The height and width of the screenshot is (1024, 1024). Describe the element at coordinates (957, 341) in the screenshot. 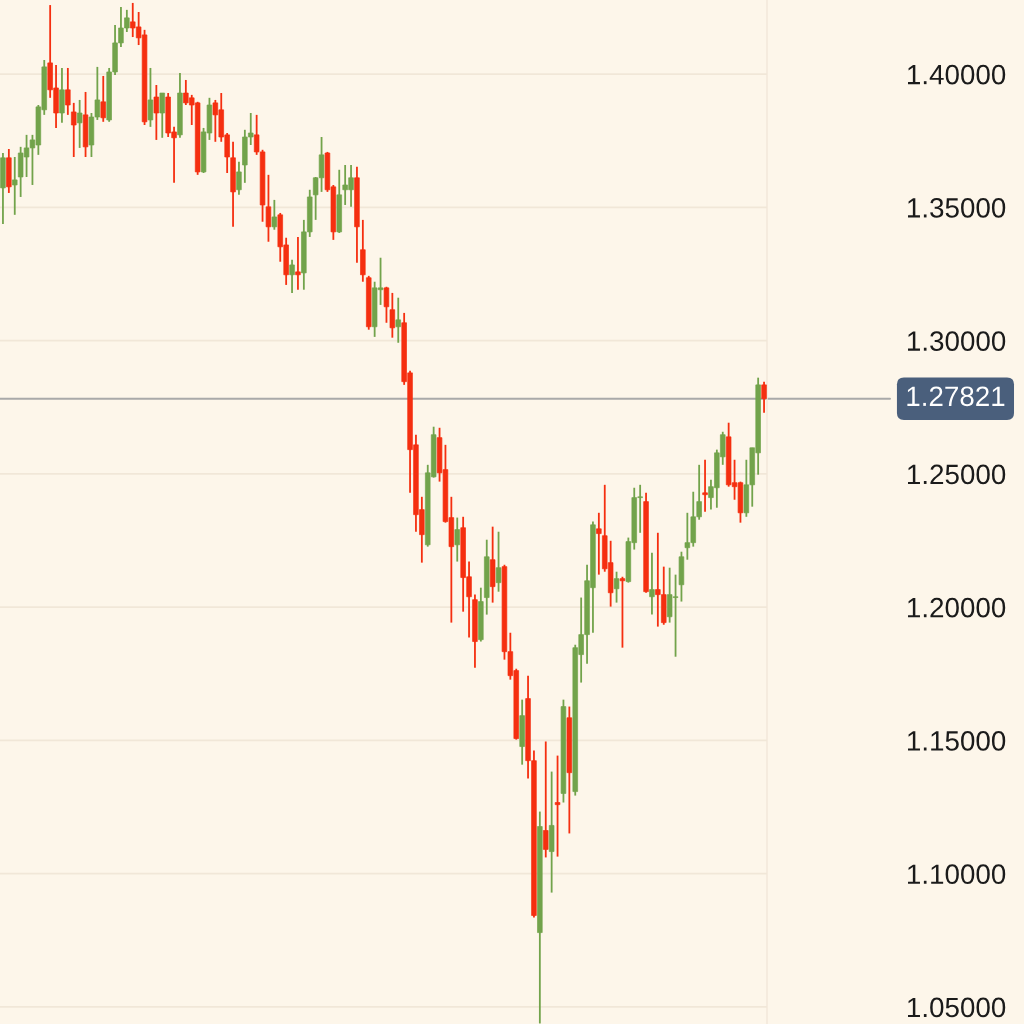

I see `y-tick-label: 1.30000` at that location.